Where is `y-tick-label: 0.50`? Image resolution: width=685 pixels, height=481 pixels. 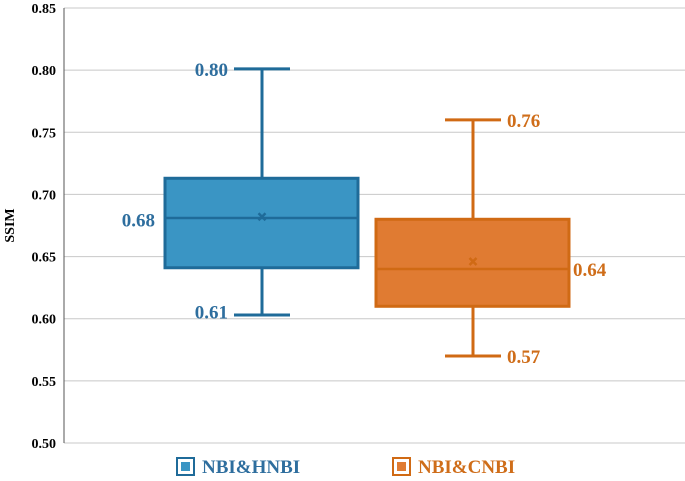
y-tick-label: 0.50 is located at coordinates (44, 444).